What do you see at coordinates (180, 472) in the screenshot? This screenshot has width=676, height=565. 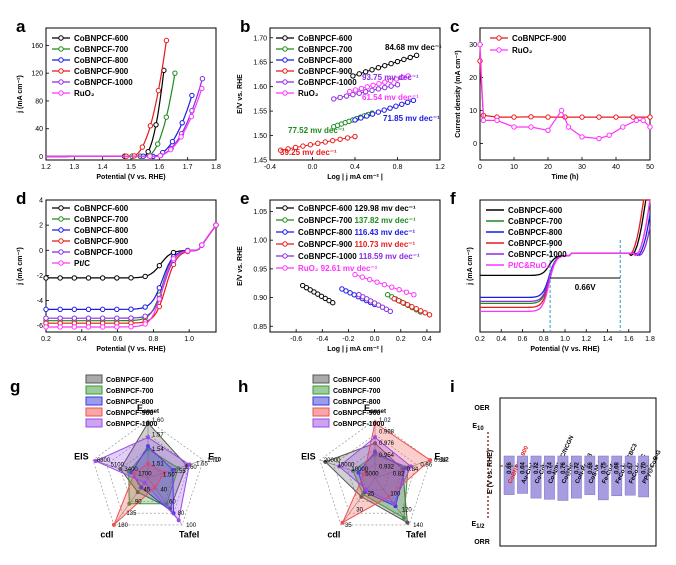 I see `radar-tick-label: 1.55` at bounding box center [180, 472].